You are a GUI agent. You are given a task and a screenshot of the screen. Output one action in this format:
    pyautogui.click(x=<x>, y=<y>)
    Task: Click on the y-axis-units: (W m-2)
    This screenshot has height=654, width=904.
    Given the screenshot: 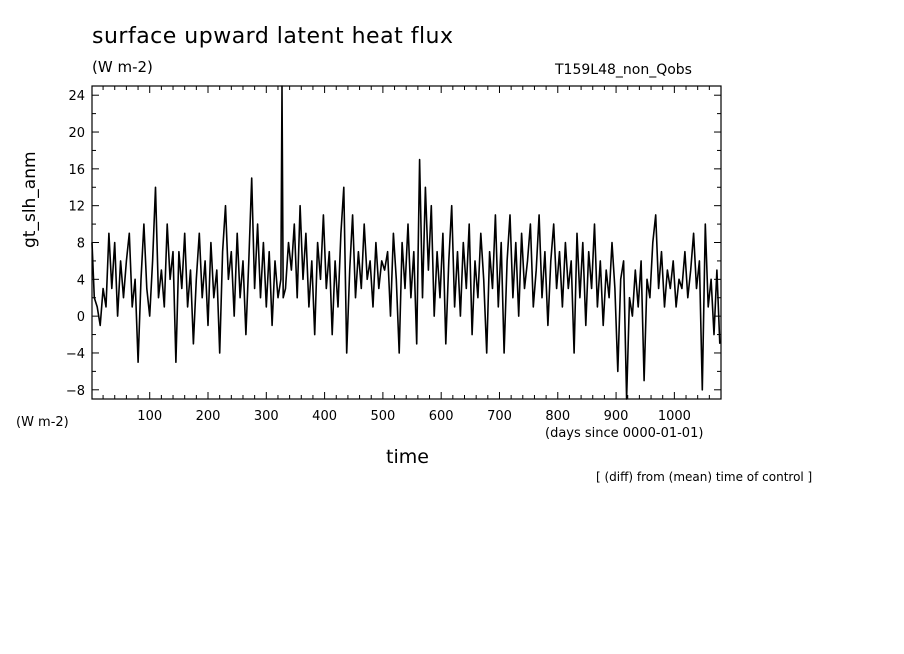 What is the action you would take?
    pyautogui.click(x=42, y=422)
    